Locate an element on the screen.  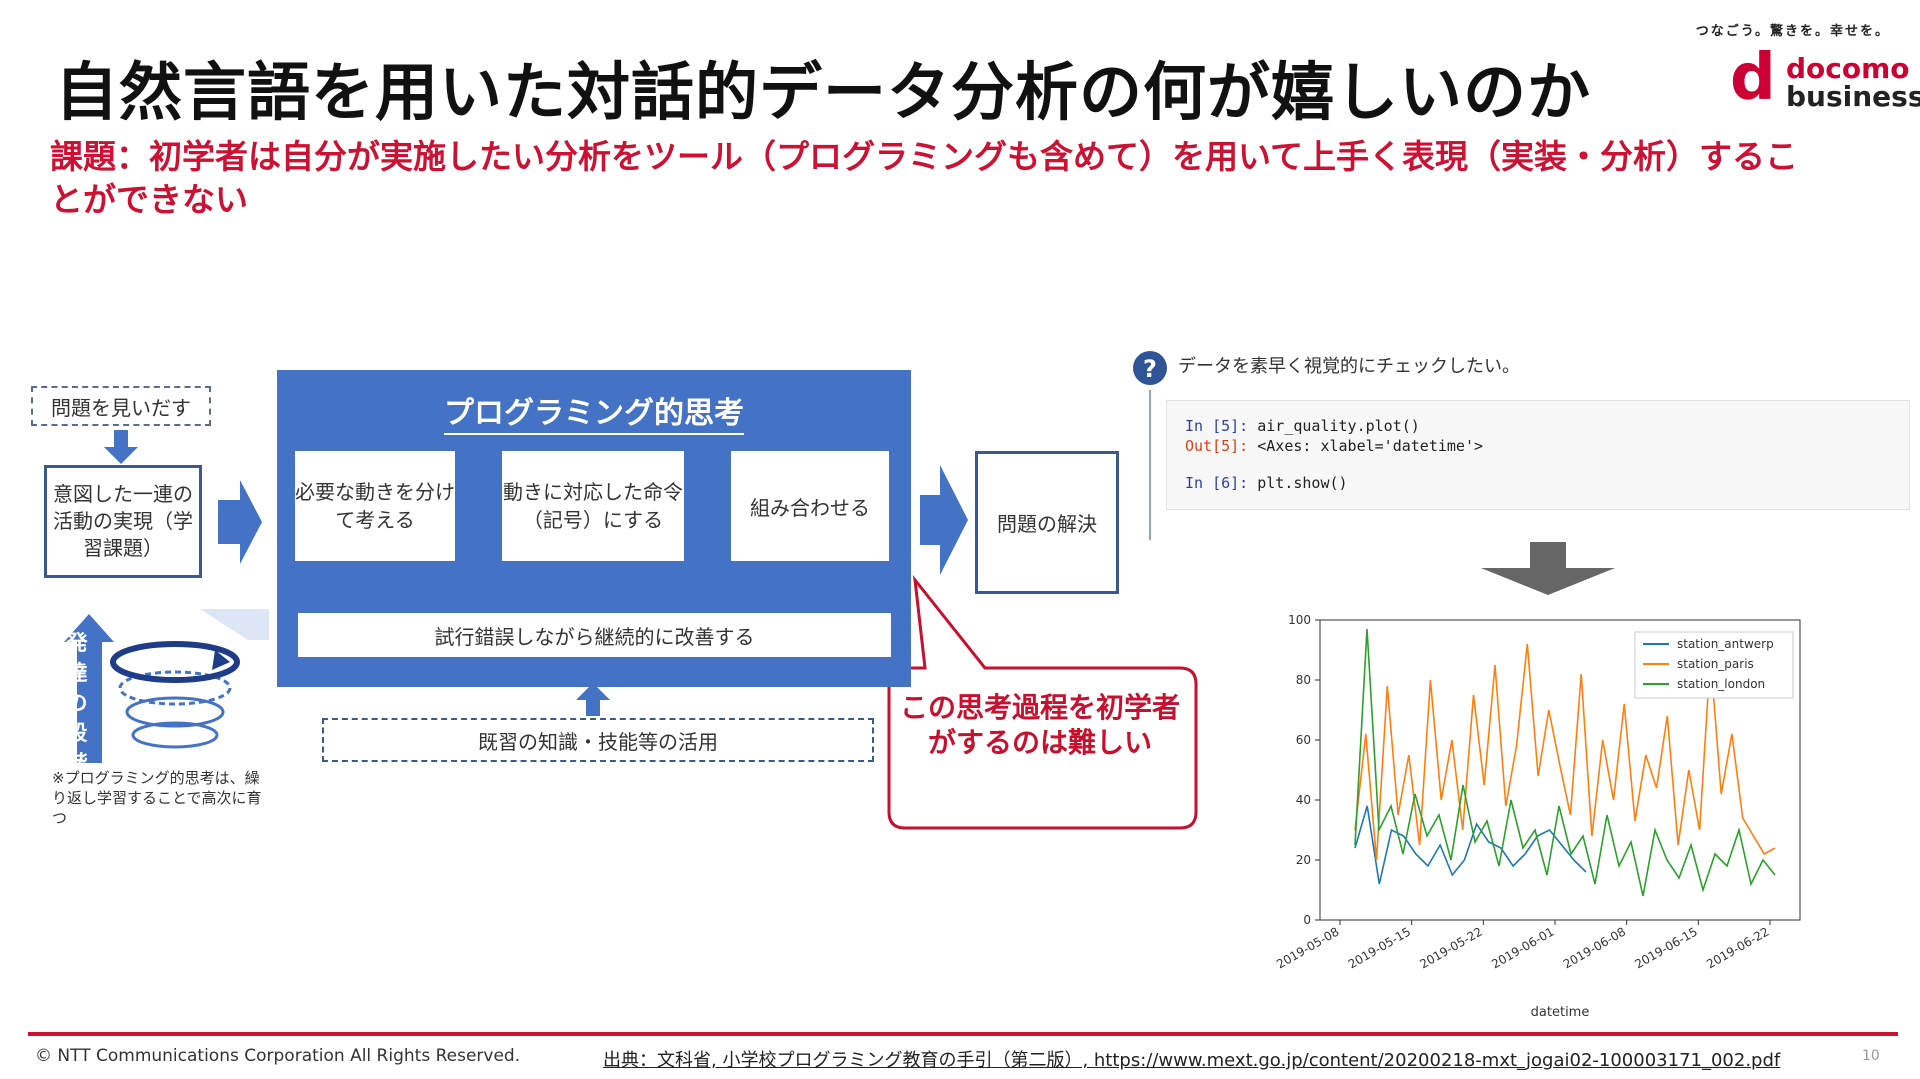
x-tick-label: 2019-05-08 is located at coordinates (1307, 947).